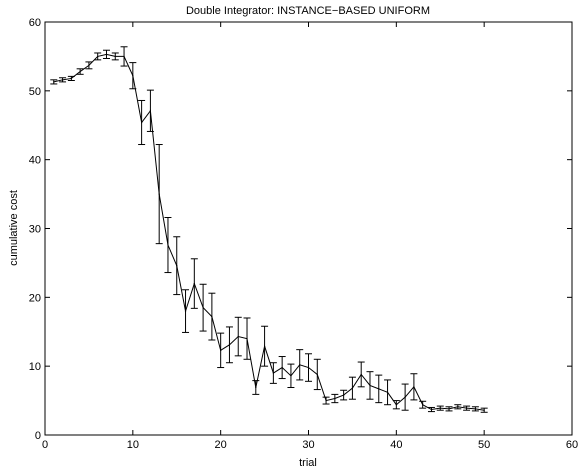  I want to click on x-tick-label: 50, so click(484, 445).